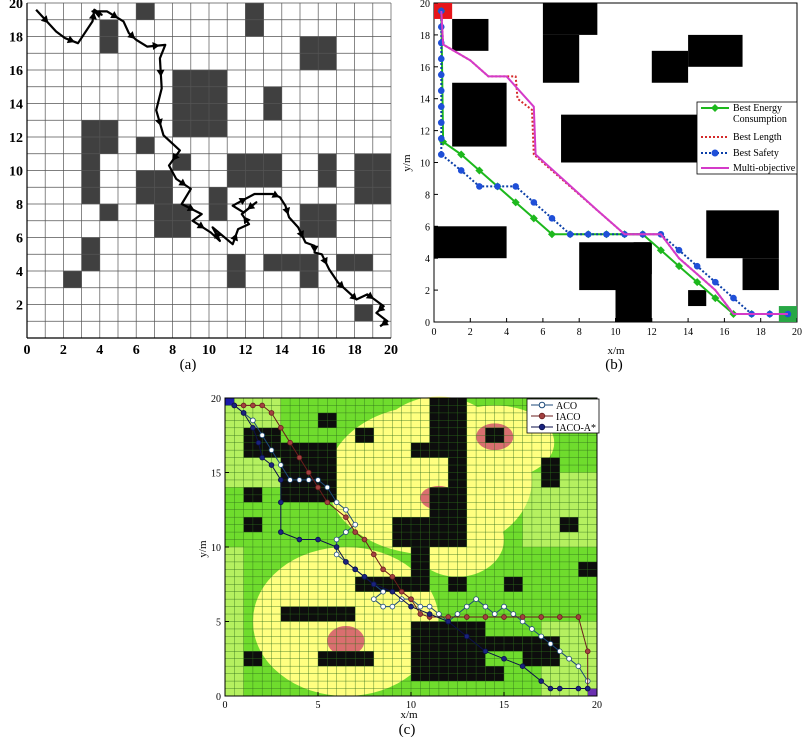  Describe the element at coordinates (427, 195) in the screenshot. I see `panel-b-ytick-label: 8` at that location.